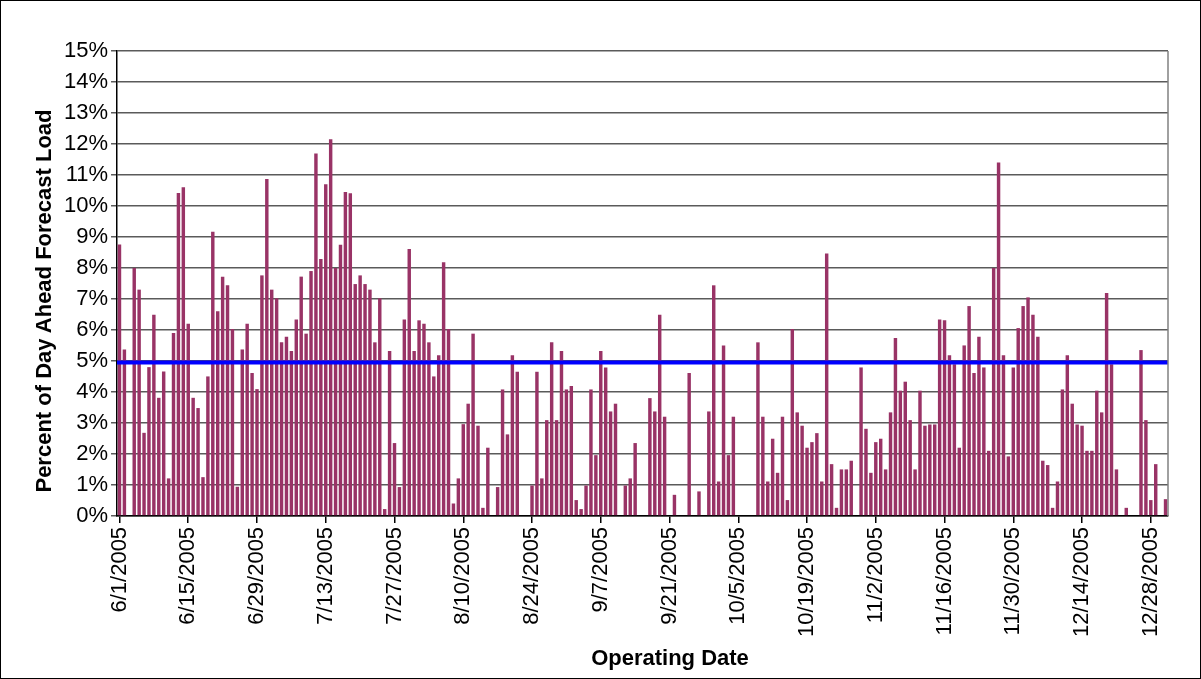 The width and height of the screenshot is (1201, 679). What do you see at coordinates (92, 298) in the screenshot?
I see `y-tick-label: 7%` at bounding box center [92, 298].